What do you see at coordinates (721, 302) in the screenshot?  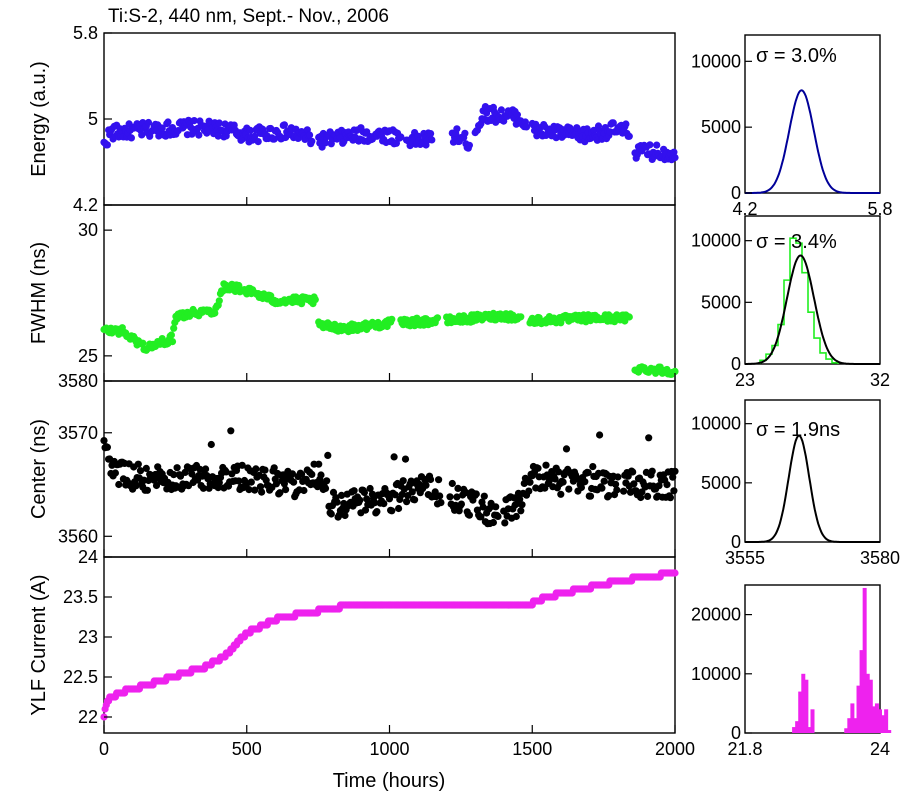 I see `hist-fwhm-ytick-label: 5000` at bounding box center [721, 302].